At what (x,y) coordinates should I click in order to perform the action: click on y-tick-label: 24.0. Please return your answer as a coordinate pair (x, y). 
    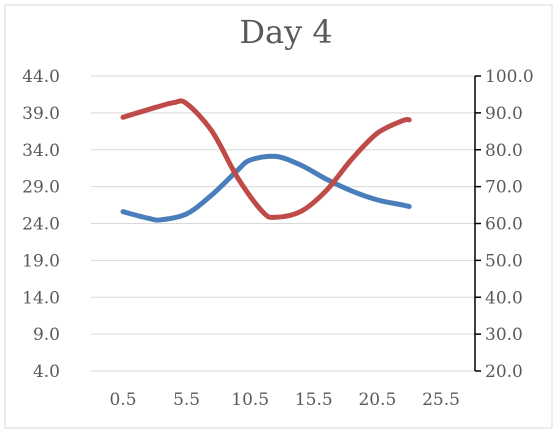
    Looking at the image, I should click on (41, 225).